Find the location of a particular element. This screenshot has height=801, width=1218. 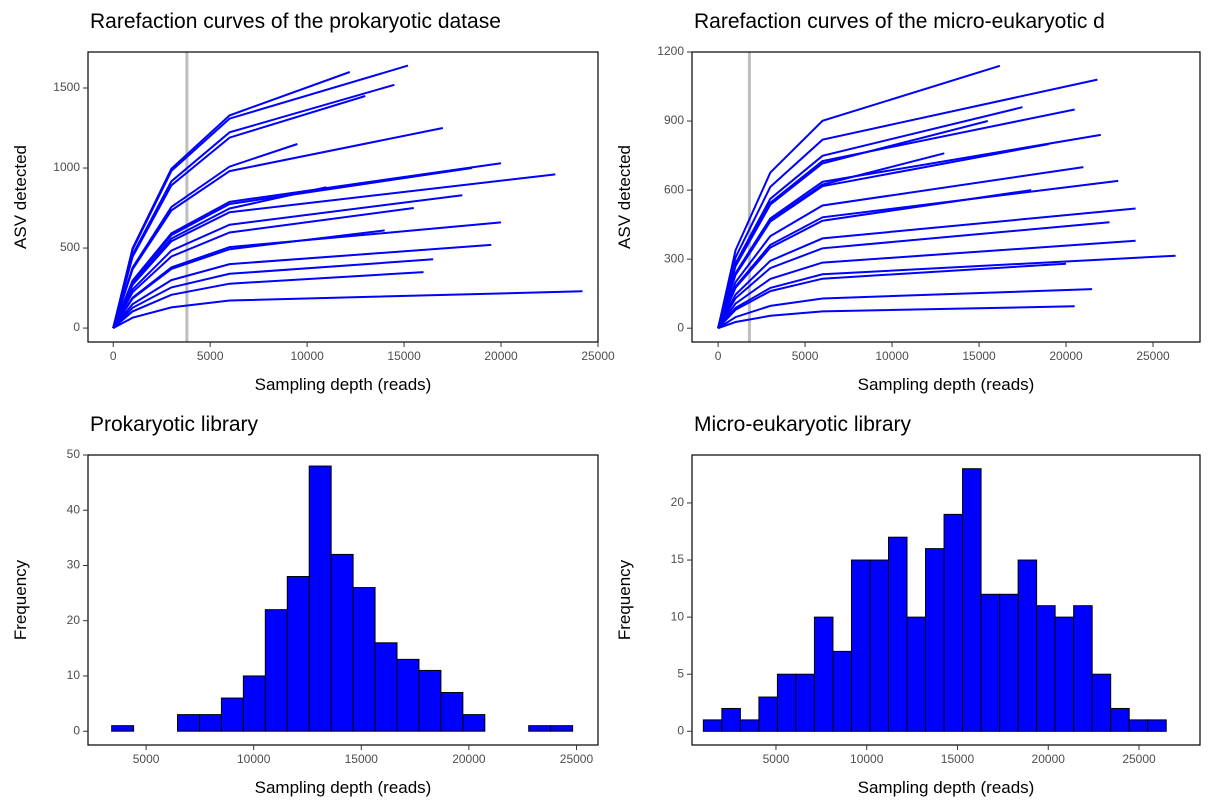

y-tick-label: 1500 is located at coordinates (66, 87).